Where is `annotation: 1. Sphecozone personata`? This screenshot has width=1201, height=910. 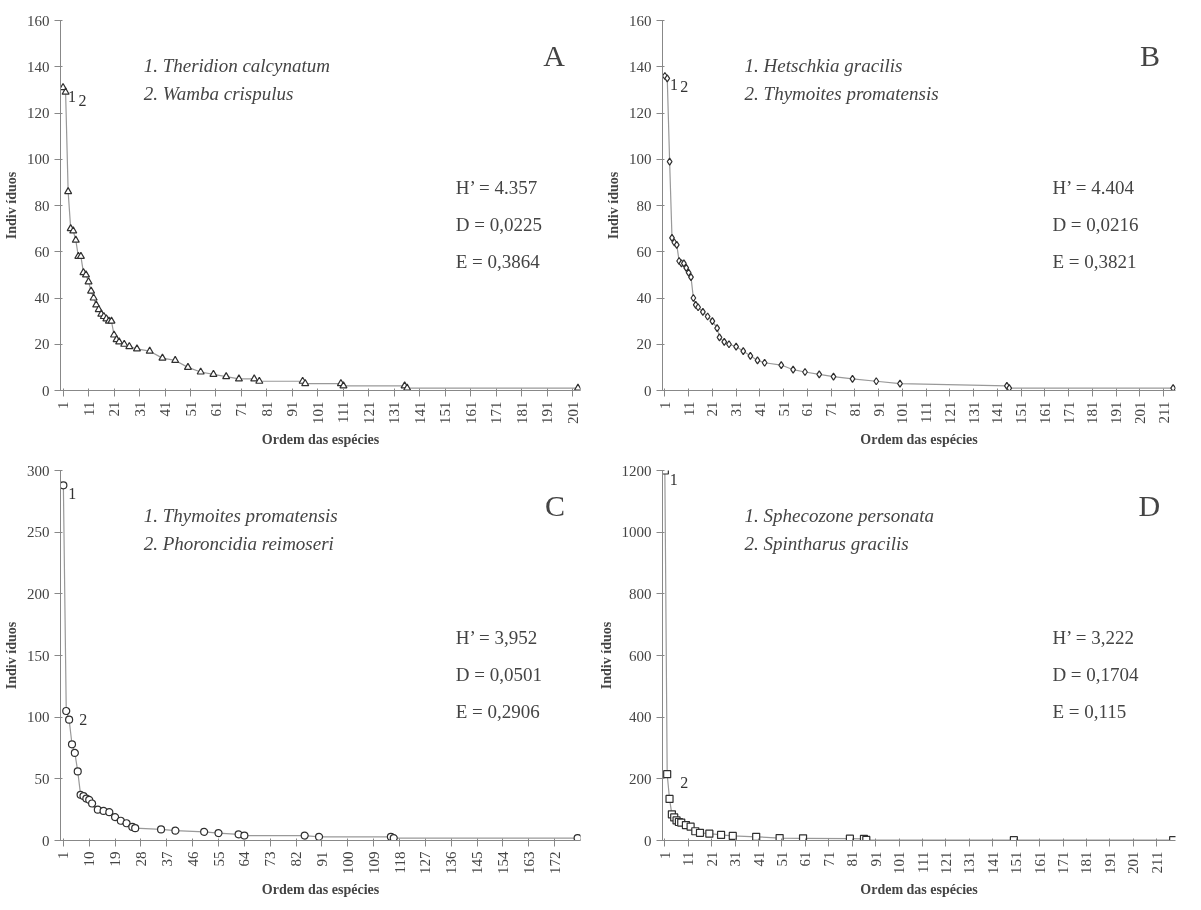
annotation: 1. Sphecozone personata is located at coordinates (839, 515).